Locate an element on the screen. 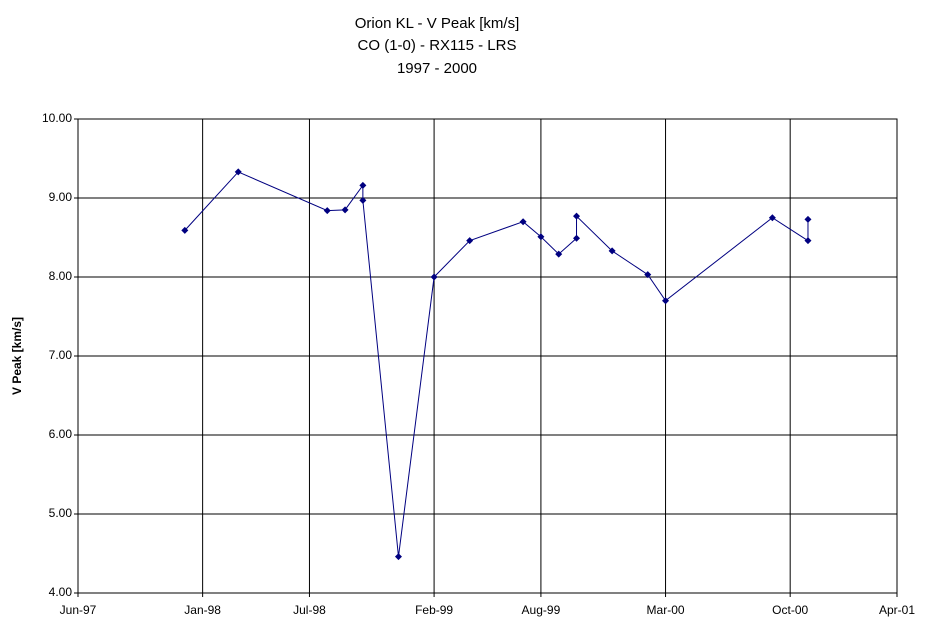  y-tick-label: 4.00 is located at coordinates (61, 592).